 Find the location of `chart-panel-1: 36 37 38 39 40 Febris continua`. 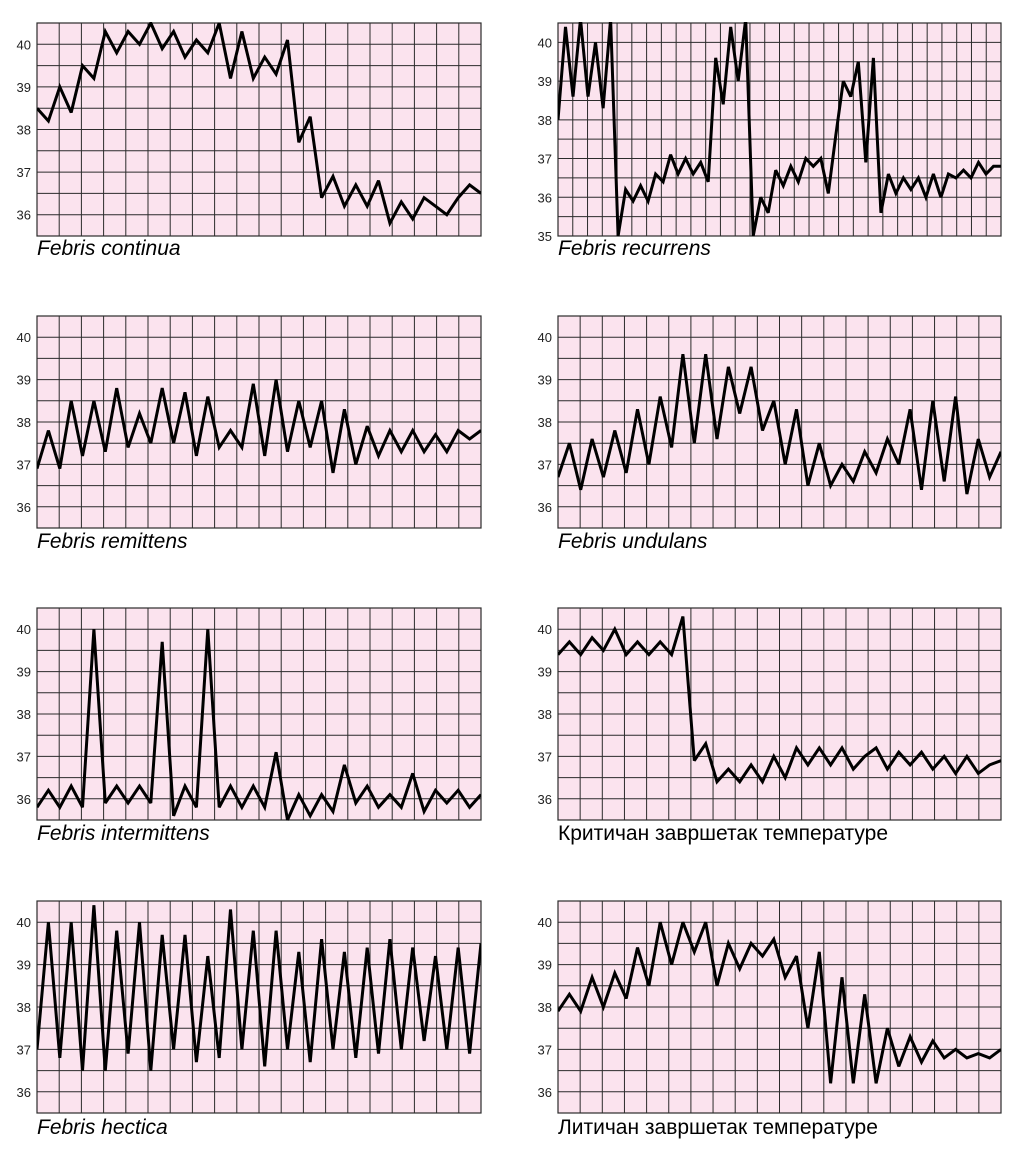

chart-panel-1: 36 37 38 39 40 Febris continua is located at coordinates (249, 141).